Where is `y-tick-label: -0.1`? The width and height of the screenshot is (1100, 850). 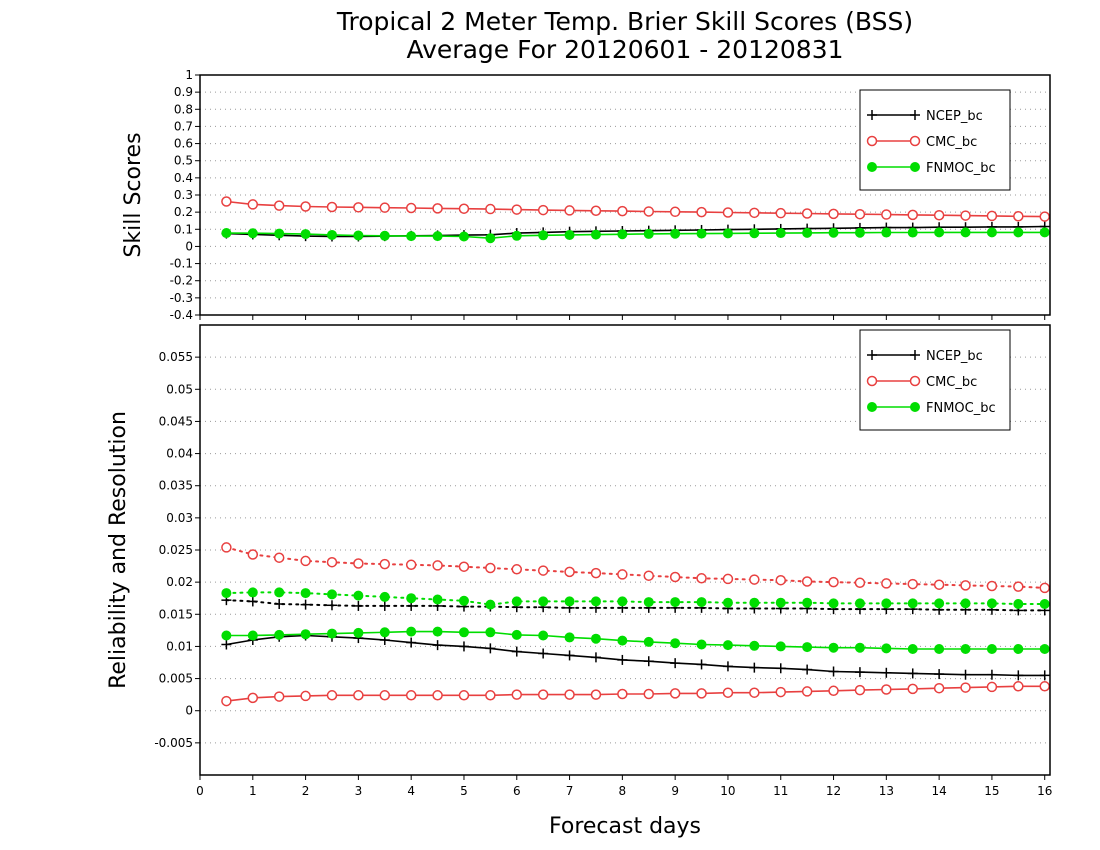
y-tick-label: -0.1 is located at coordinates (181, 264).